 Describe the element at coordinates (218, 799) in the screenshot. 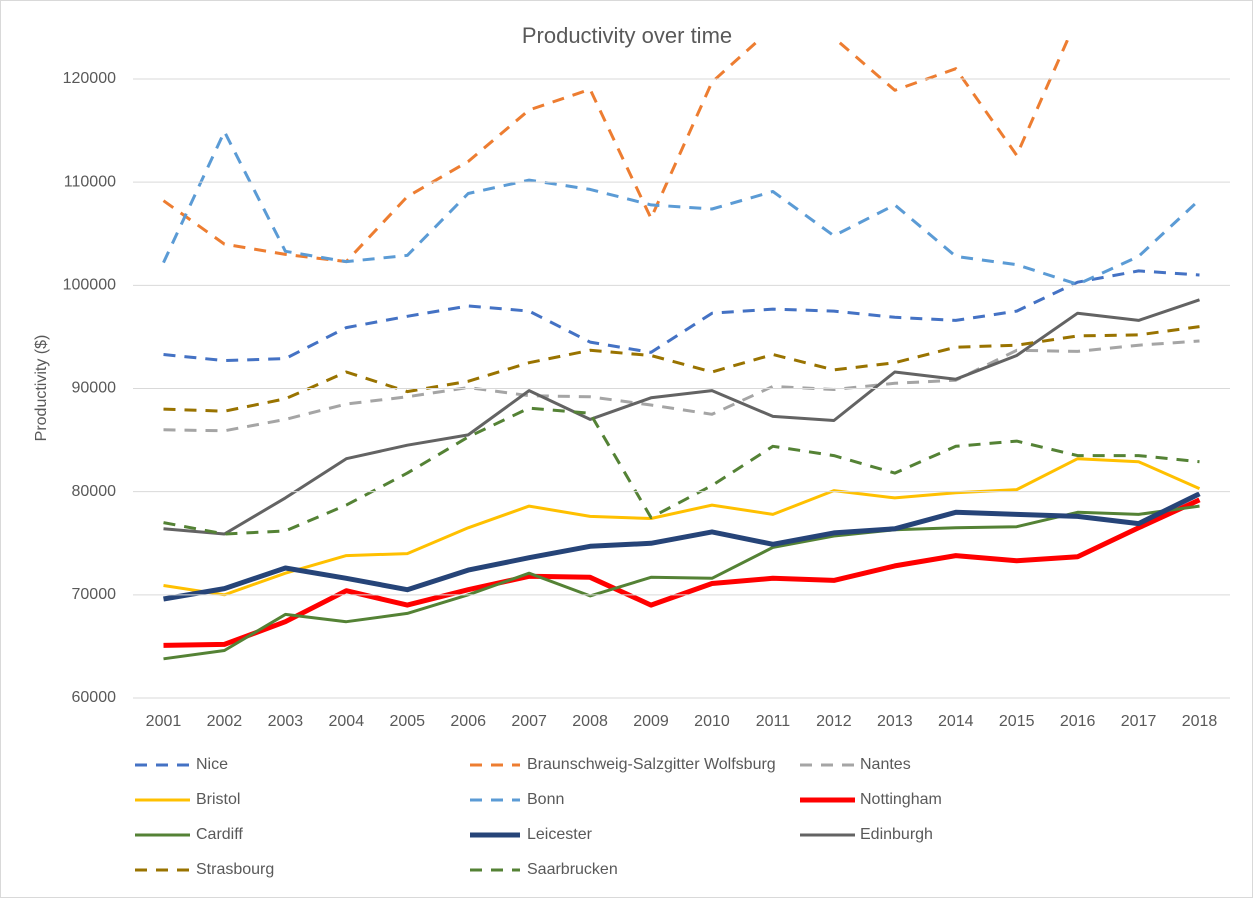

I see `legend-label: Bristol` at that location.